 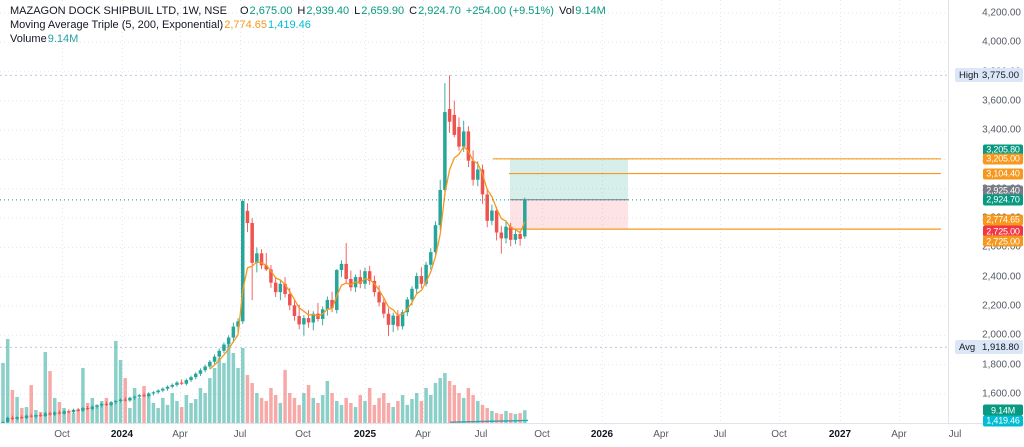 I want to click on time-tick-label: Oct, so click(x=779, y=434).